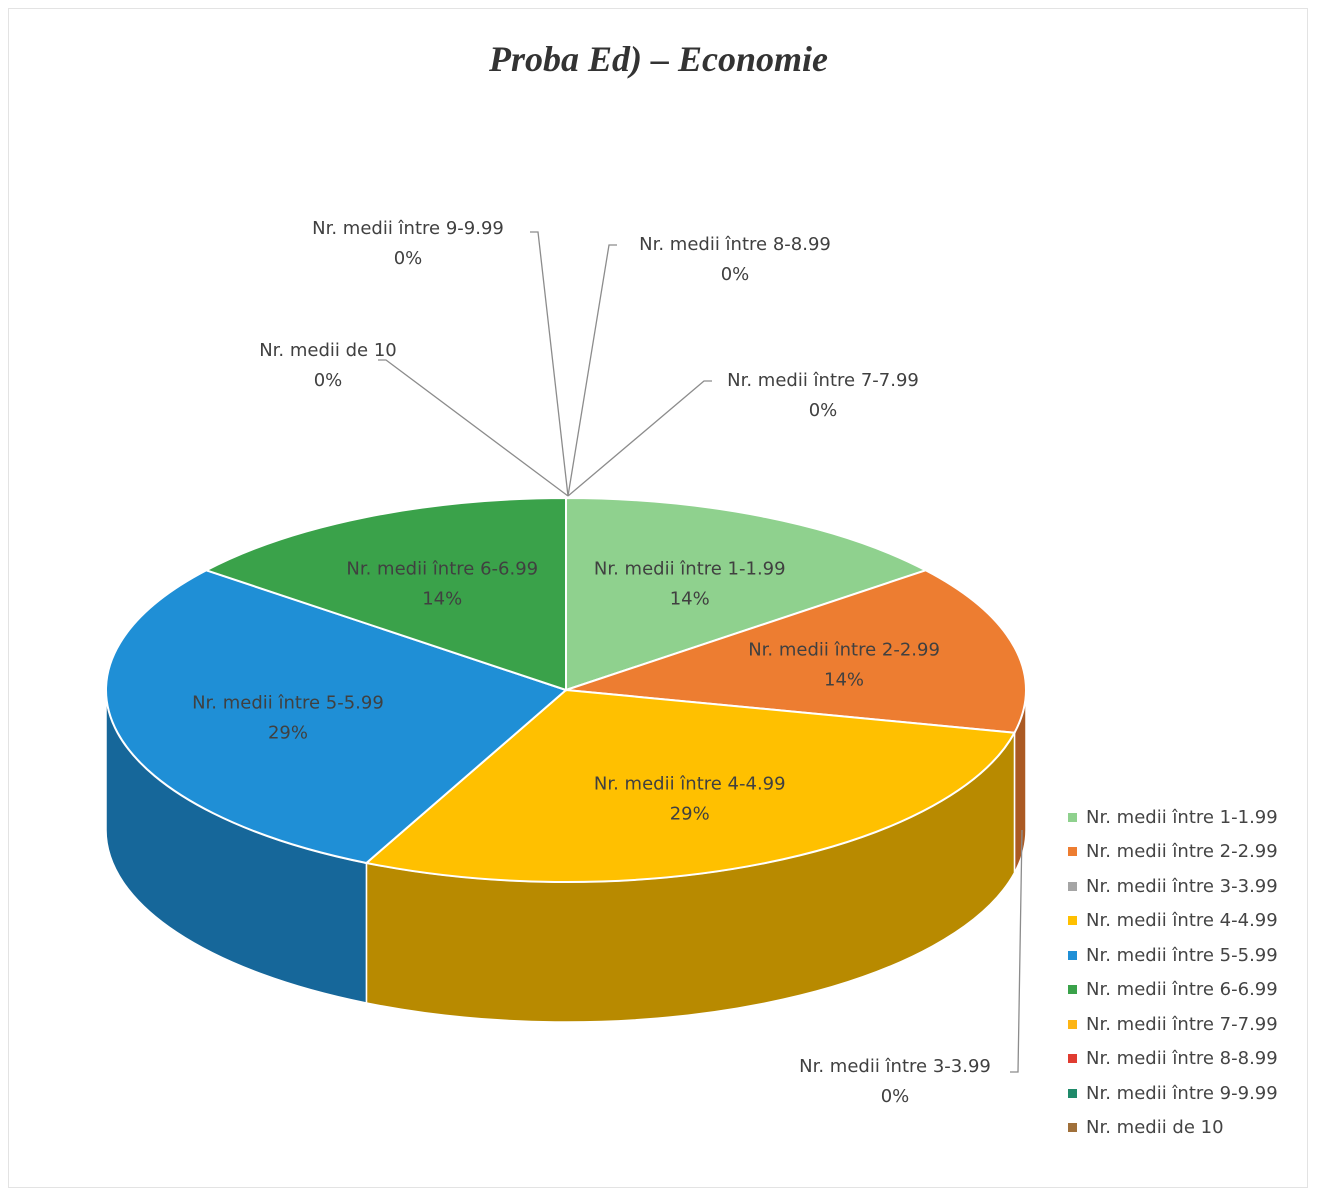 The image size is (1317, 1198). I want to click on legend-label: Nr. medii între 9-9.99, so click(1182, 1093).